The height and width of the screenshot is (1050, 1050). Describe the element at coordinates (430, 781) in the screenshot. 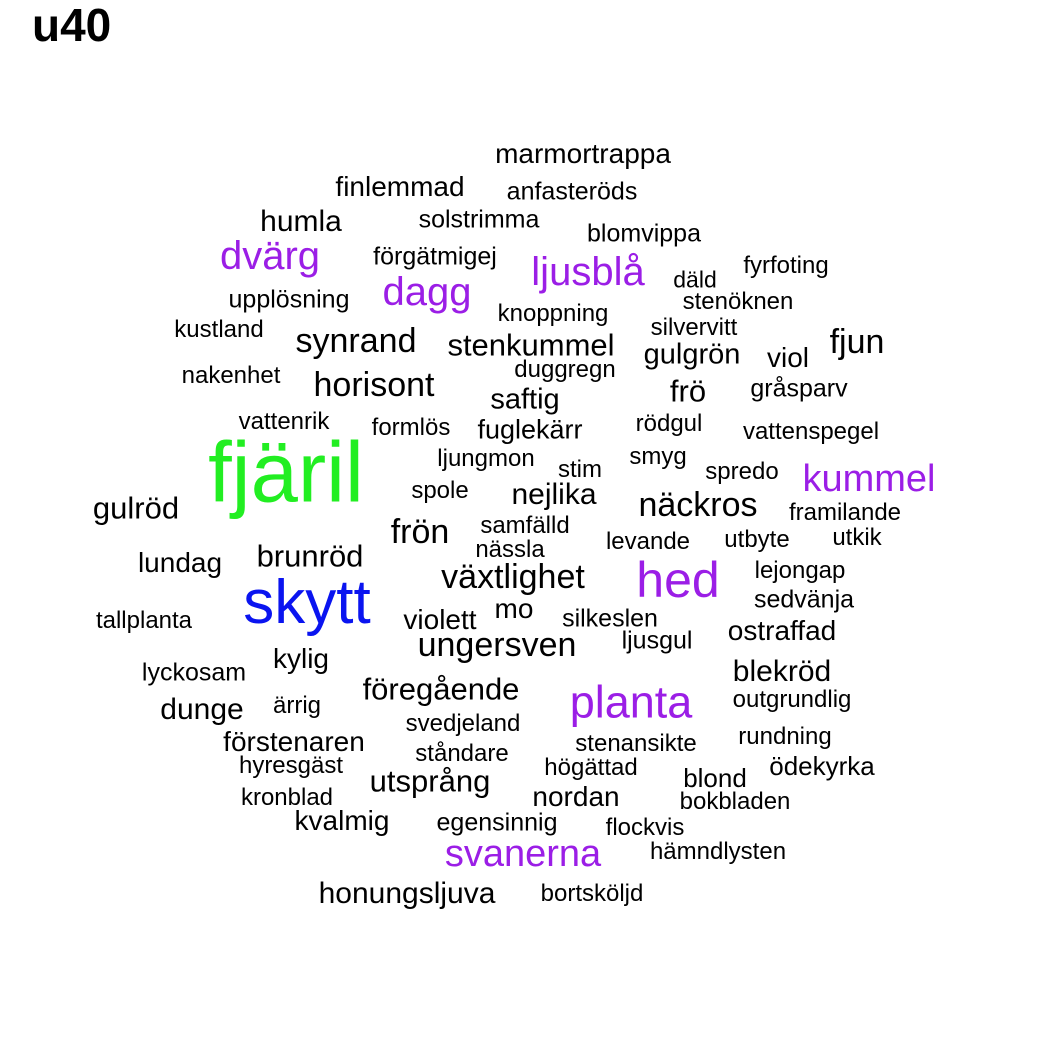

I see `word-utsprang: utsprång` at that location.